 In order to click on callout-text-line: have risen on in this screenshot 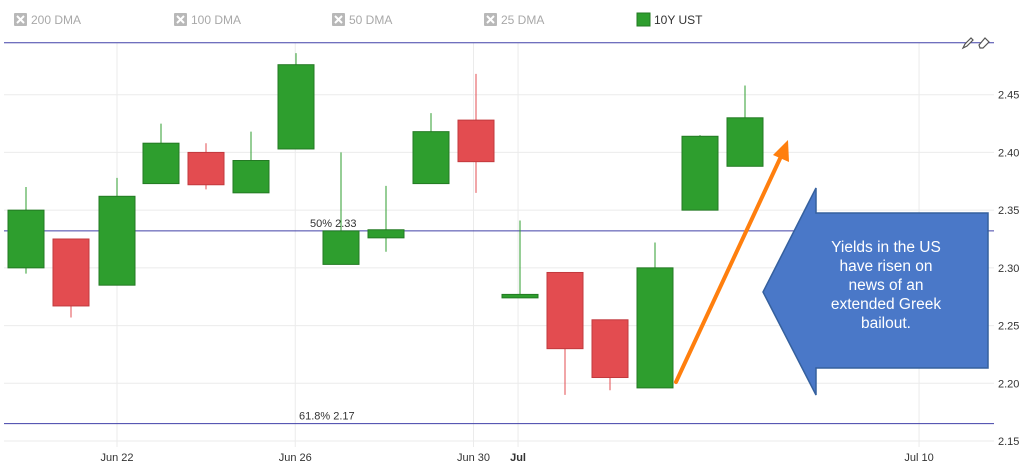, I will do `click(885, 266)`.